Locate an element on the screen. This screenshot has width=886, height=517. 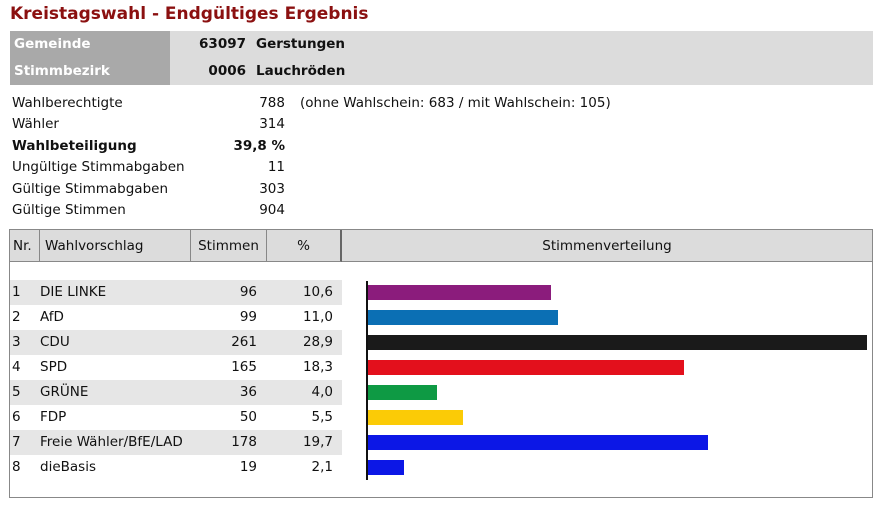
cell-percent: 2,1 is located at coordinates (322, 467).